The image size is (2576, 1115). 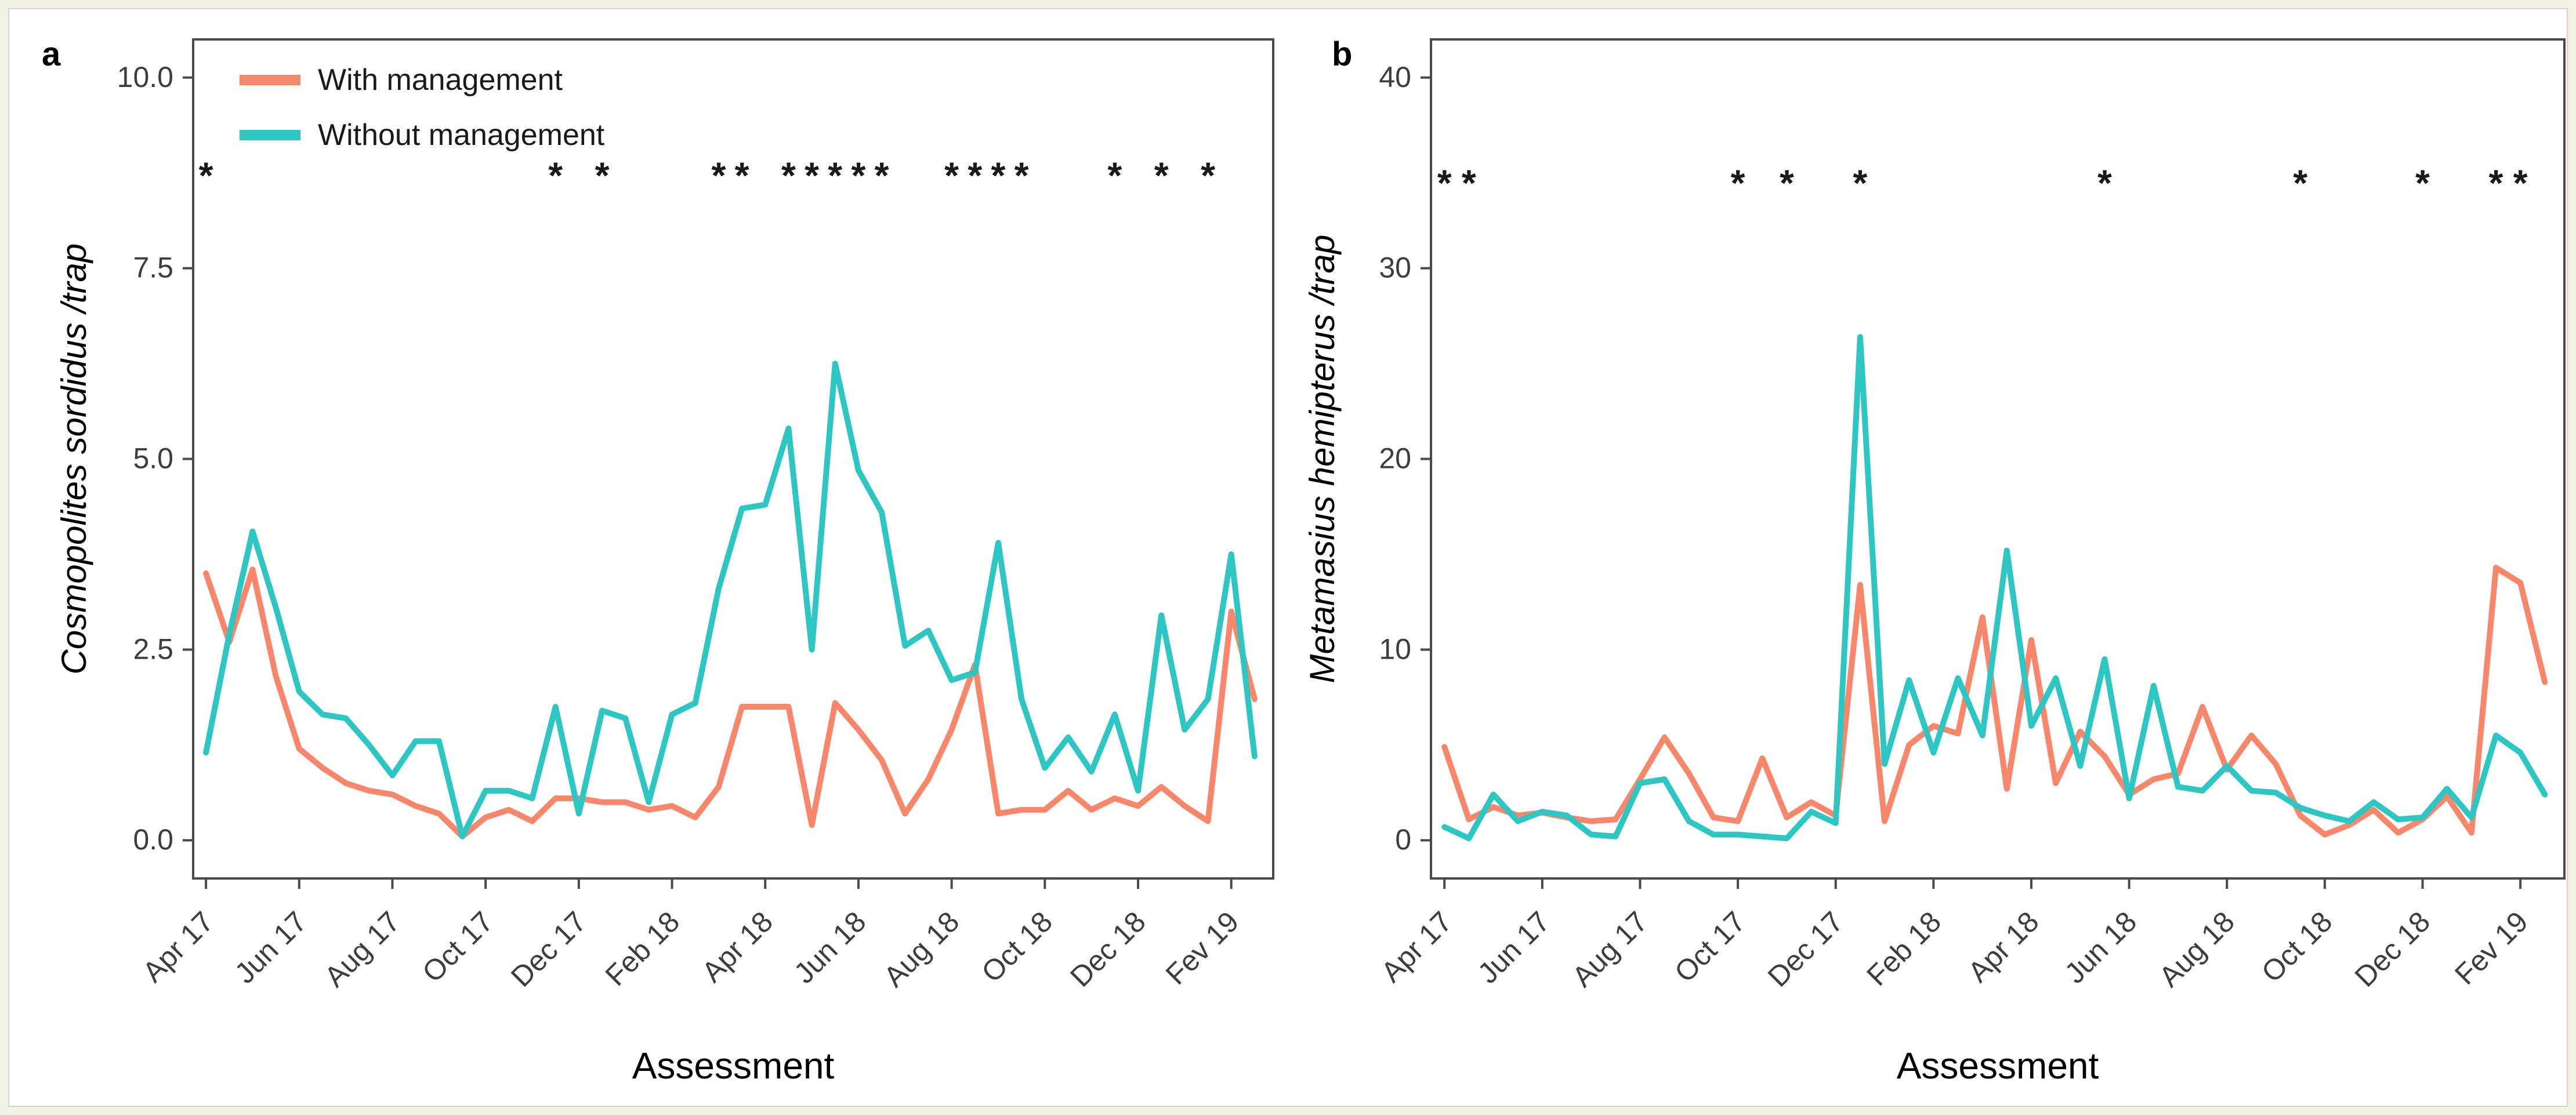 What do you see at coordinates (462, 135) in the screenshot?
I see `legend-label: Without management` at bounding box center [462, 135].